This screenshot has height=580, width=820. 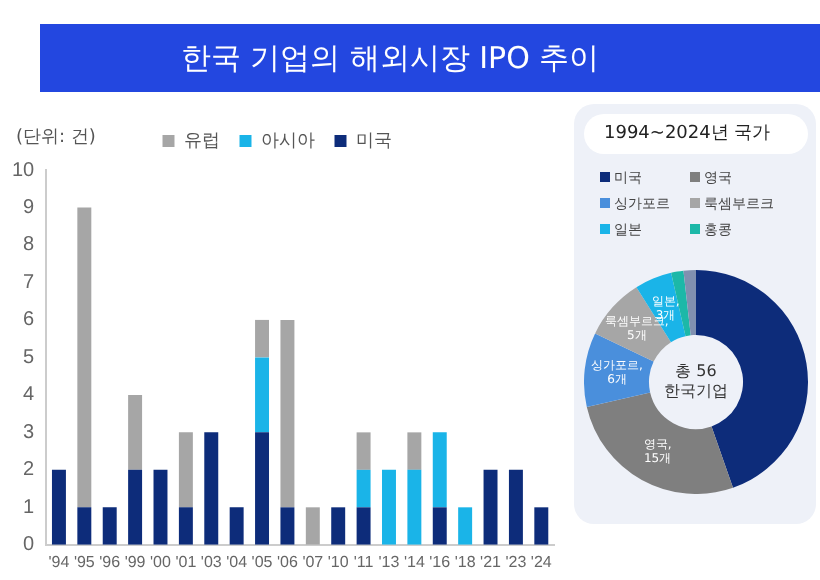 I want to click on x-tick-label: '05, so click(x=262, y=561).